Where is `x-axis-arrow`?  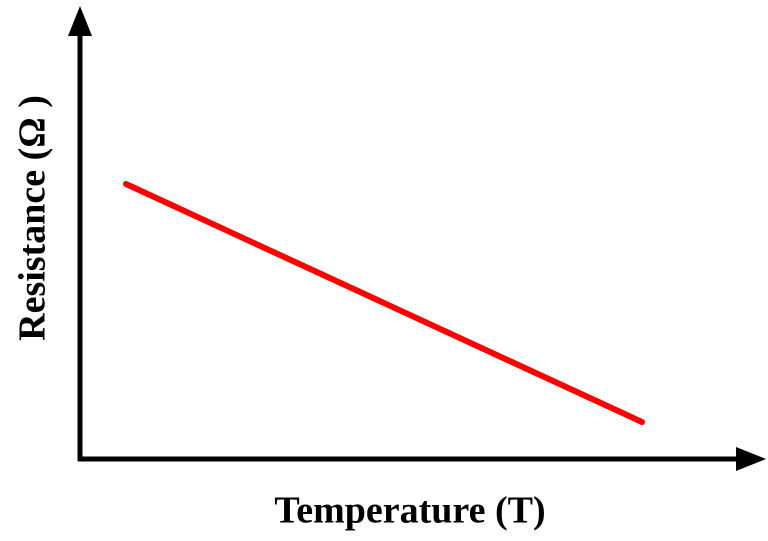 x-axis-arrow is located at coordinates (751, 459).